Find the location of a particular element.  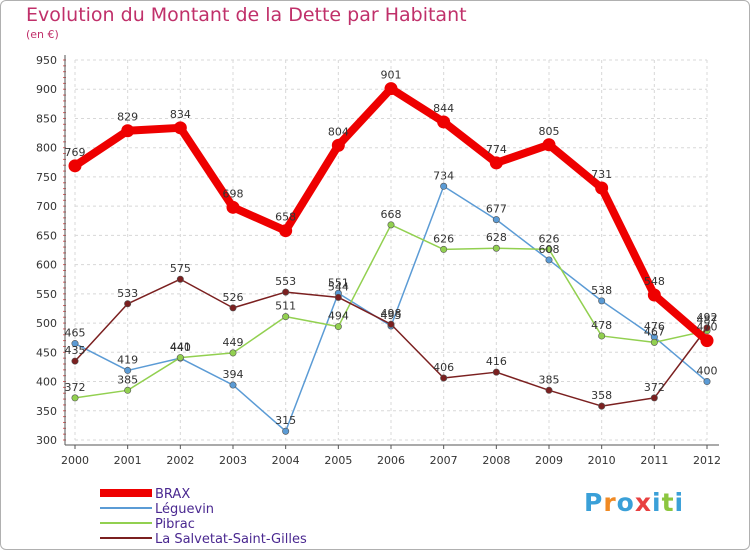

data-label-l-guevin-2006: 495 is located at coordinates (391, 315).